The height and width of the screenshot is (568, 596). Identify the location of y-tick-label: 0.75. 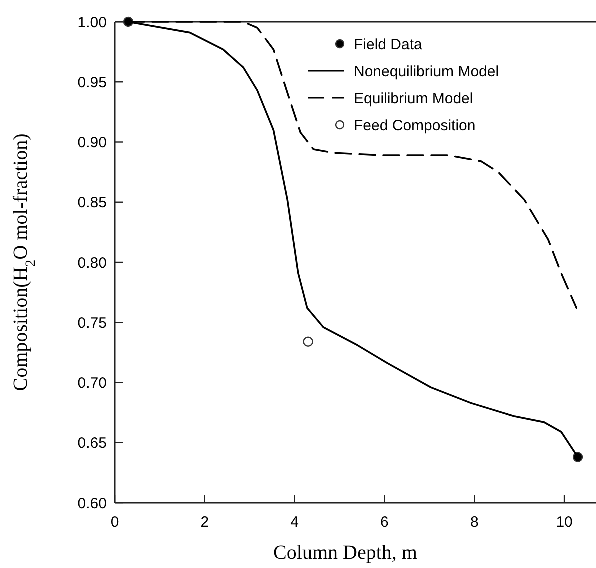
(92, 323).